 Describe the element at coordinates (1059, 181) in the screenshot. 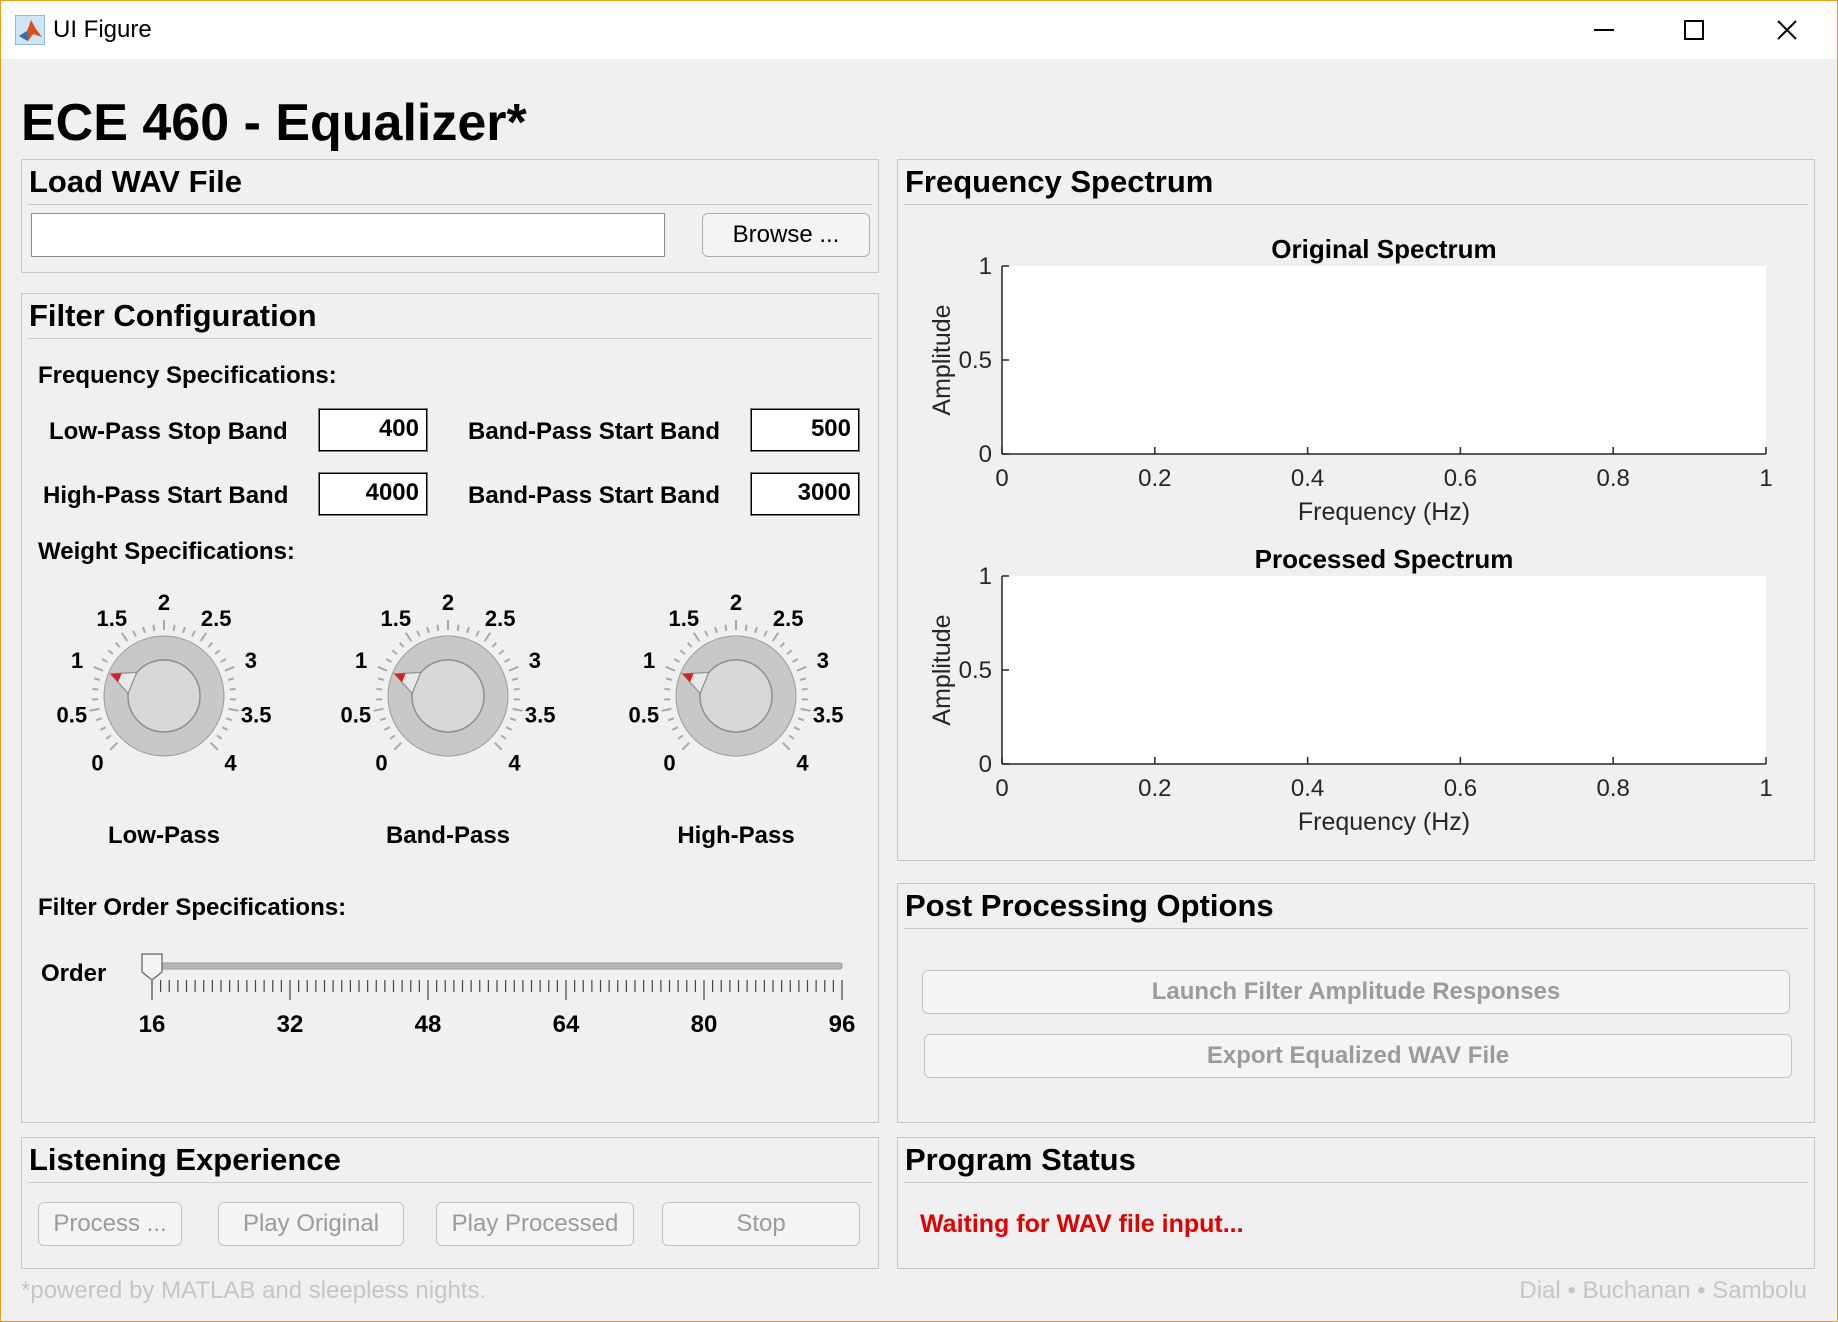

I see `frequency-spectrum-title: Frequency Spectrum` at that location.